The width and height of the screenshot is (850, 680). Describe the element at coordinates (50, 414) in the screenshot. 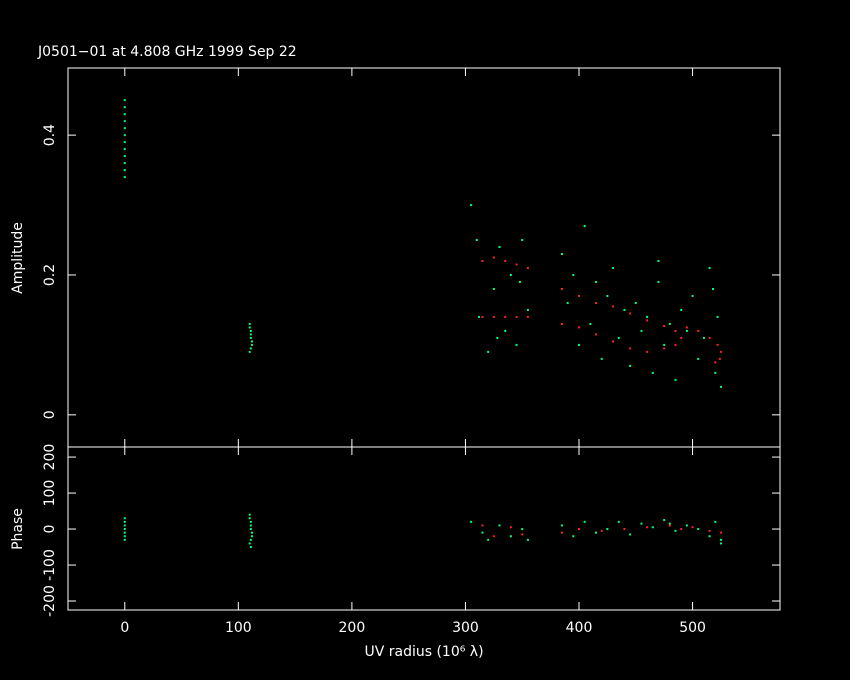

I see `y-tick-label: 0` at that location.